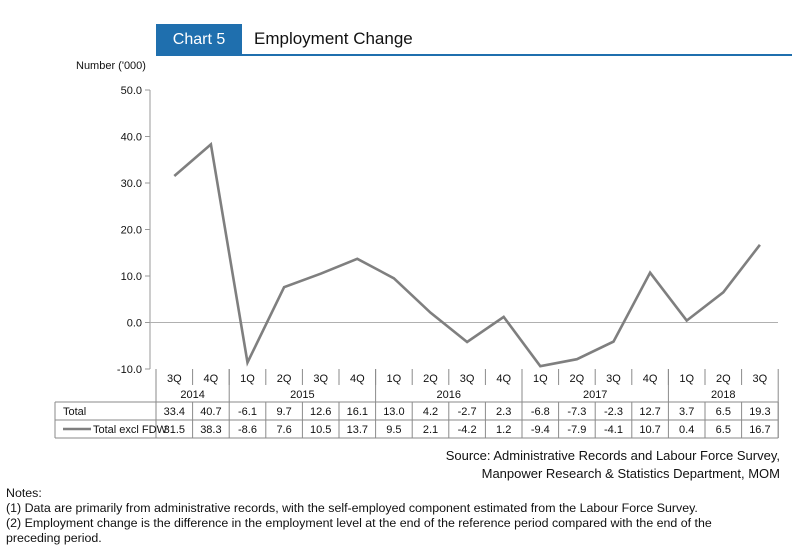 Image resolution: width=800 pixels, height=551 pixels. What do you see at coordinates (393, 430) in the screenshot?
I see `data-label: 9.5` at bounding box center [393, 430].